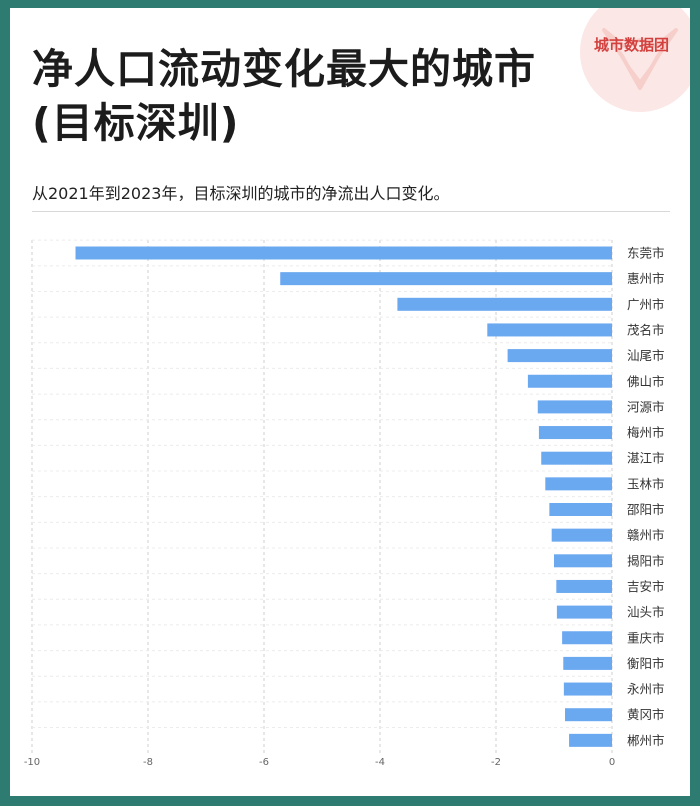 The width and height of the screenshot is (700, 806). Describe the element at coordinates (646, 586) in the screenshot. I see `category-label: 吉安市` at that location.